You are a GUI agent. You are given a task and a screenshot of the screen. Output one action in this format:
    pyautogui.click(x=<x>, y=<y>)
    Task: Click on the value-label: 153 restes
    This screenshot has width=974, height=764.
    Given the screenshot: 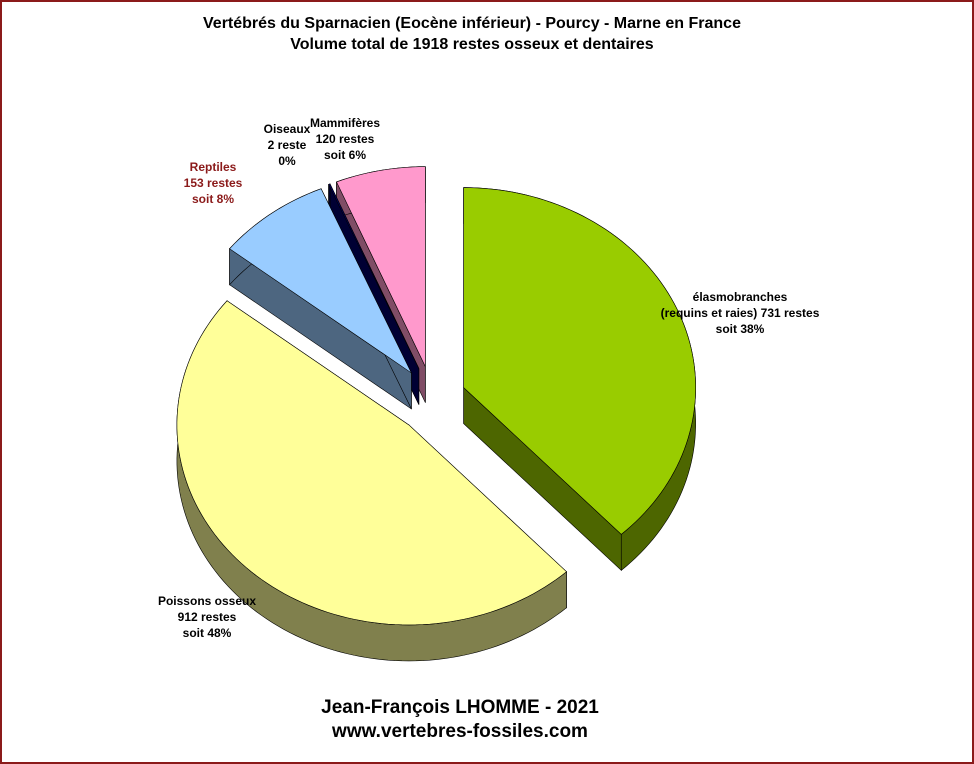 What is the action you would take?
    pyautogui.click(x=213, y=183)
    